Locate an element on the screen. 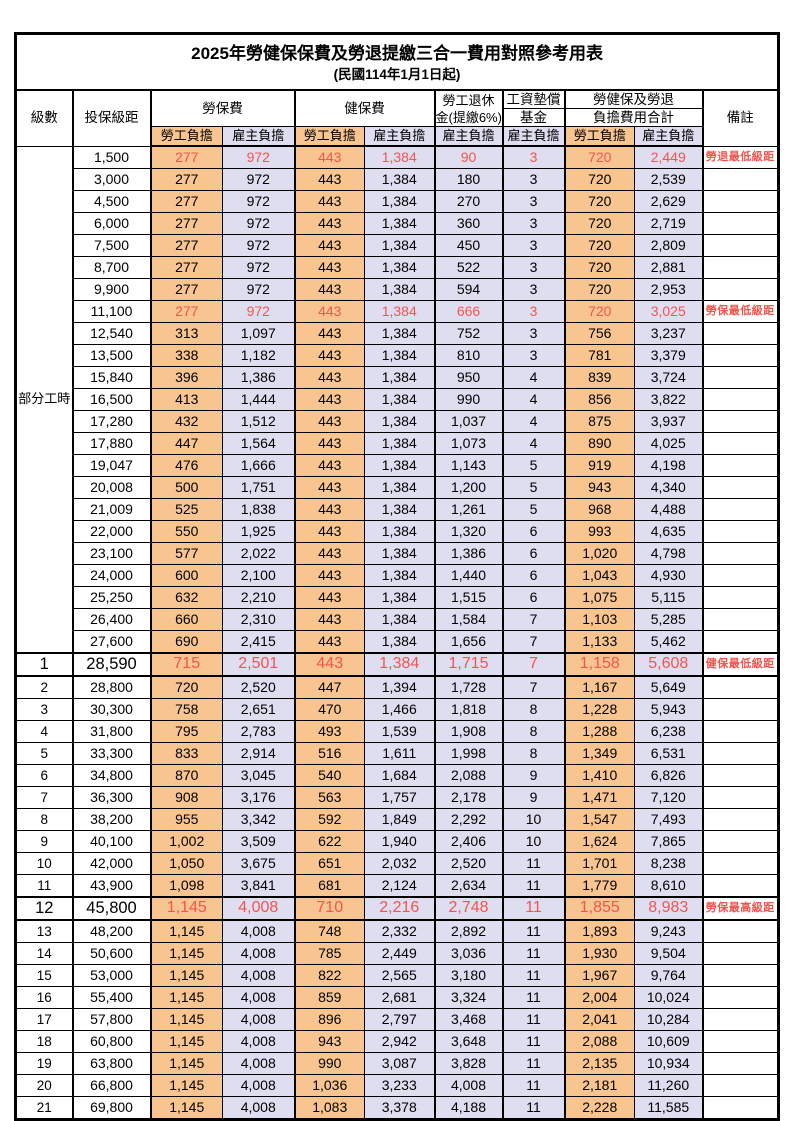  pension-employer-cell: 1,656 is located at coordinates (469, 642).